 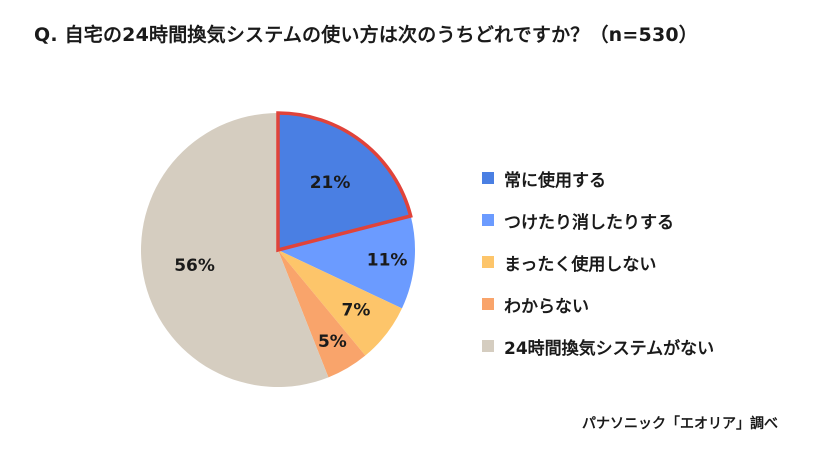 I want to click on legend-item-never-use: まったく使用しない, so click(x=598, y=262).